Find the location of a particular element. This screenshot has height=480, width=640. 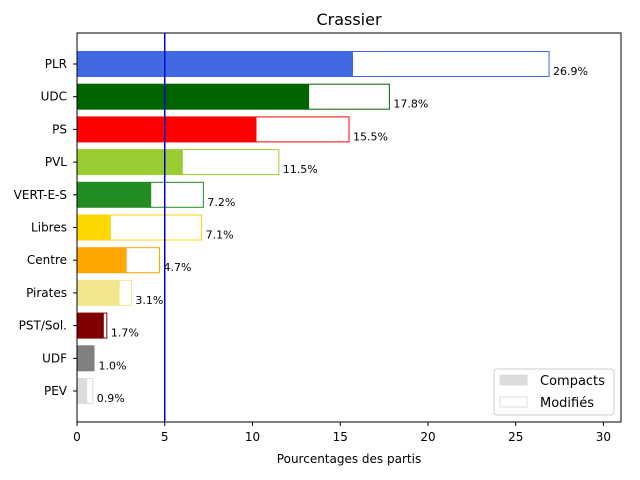

x-tick-label-0: 0 is located at coordinates (77, 437).